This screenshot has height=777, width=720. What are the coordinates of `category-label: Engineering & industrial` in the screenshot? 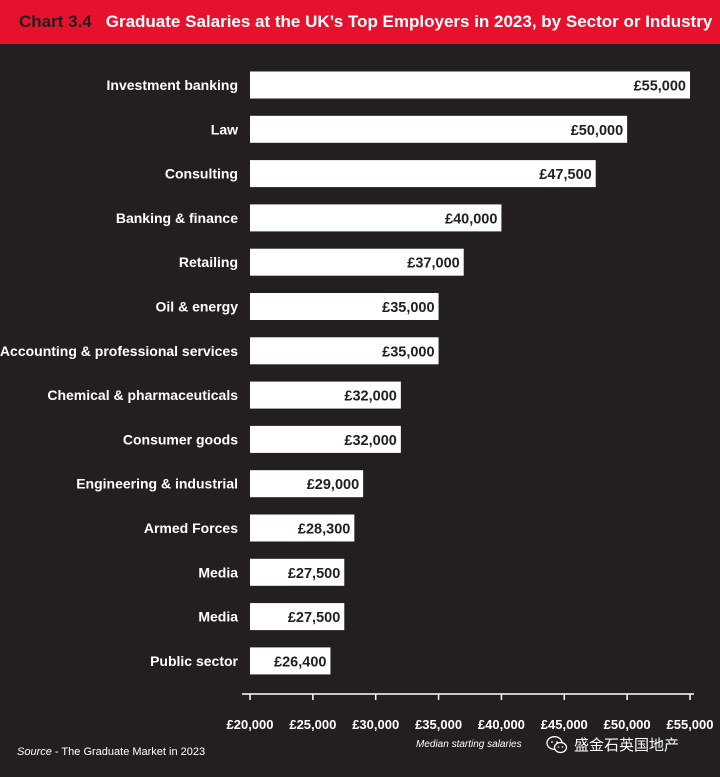 It's located at (157, 484).